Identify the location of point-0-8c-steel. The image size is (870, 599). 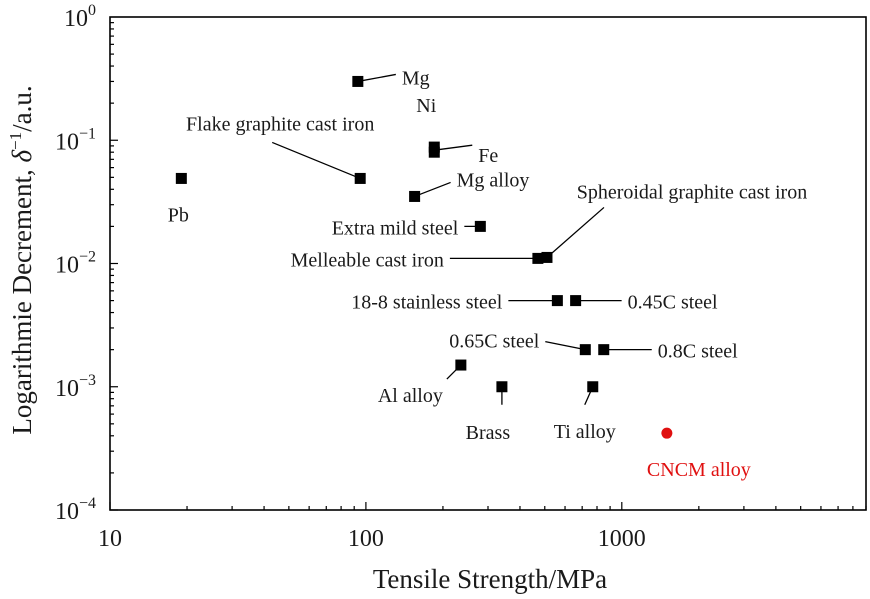
(604, 350).